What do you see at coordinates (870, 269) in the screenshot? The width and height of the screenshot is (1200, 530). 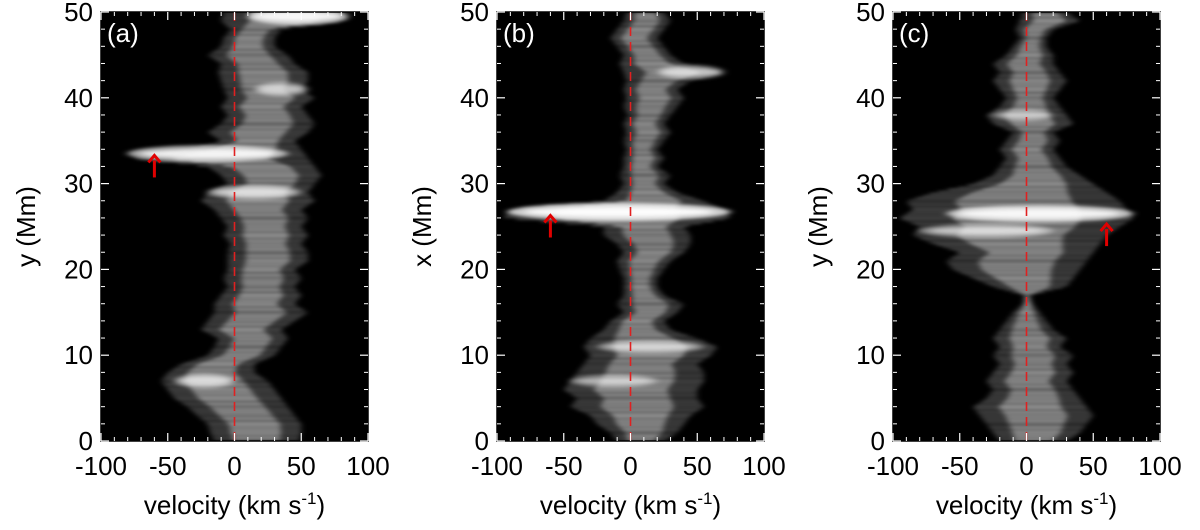 I see `y-tick-label: 20` at bounding box center [870, 269].